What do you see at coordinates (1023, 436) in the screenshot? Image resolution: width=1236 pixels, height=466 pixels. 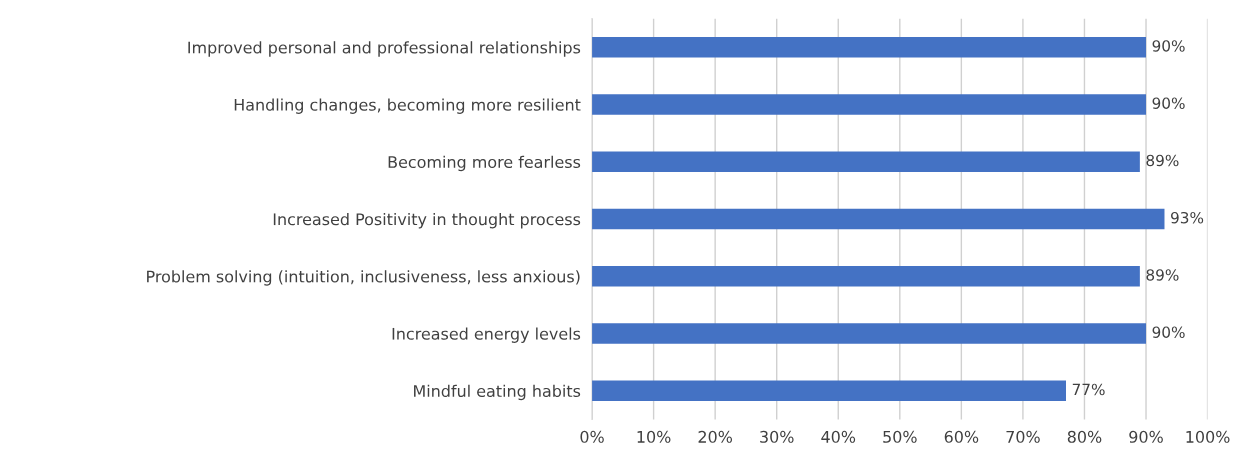 I see `x-tick-label: 70%` at bounding box center [1023, 436].